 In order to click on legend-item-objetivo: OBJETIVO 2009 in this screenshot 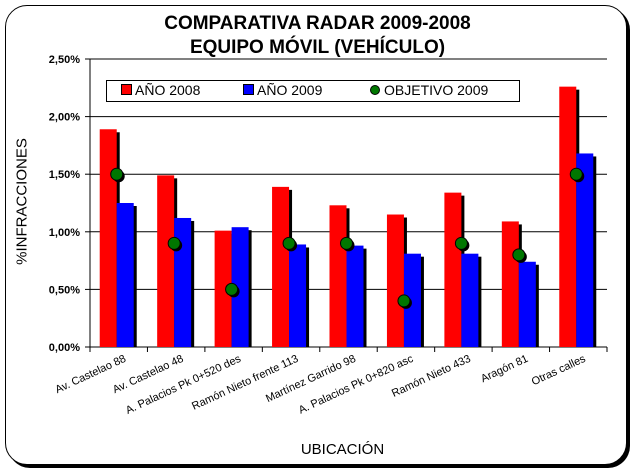, I will do `click(429, 90)`.